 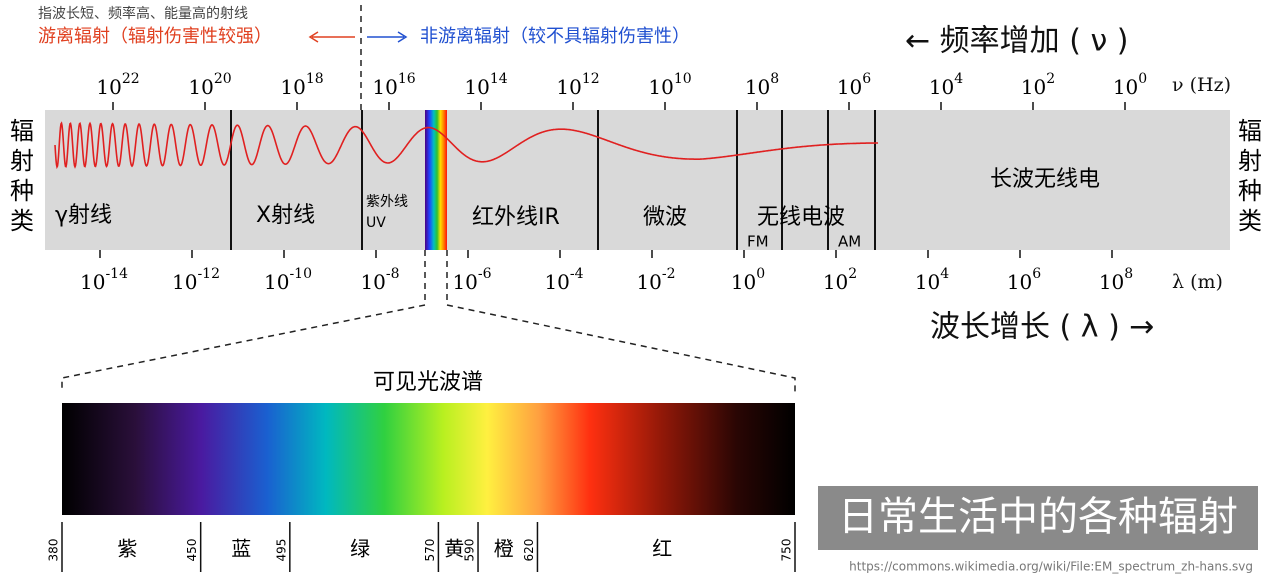 What do you see at coordinates (1142, 79) in the screenshot?
I see `tick-exp: 0` at bounding box center [1142, 79].